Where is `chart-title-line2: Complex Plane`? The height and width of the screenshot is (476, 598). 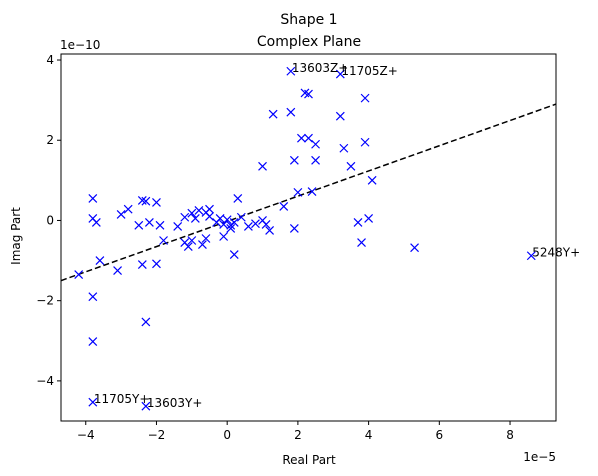 chart-title-line2: Complex Plane is located at coordinates (309, 42).